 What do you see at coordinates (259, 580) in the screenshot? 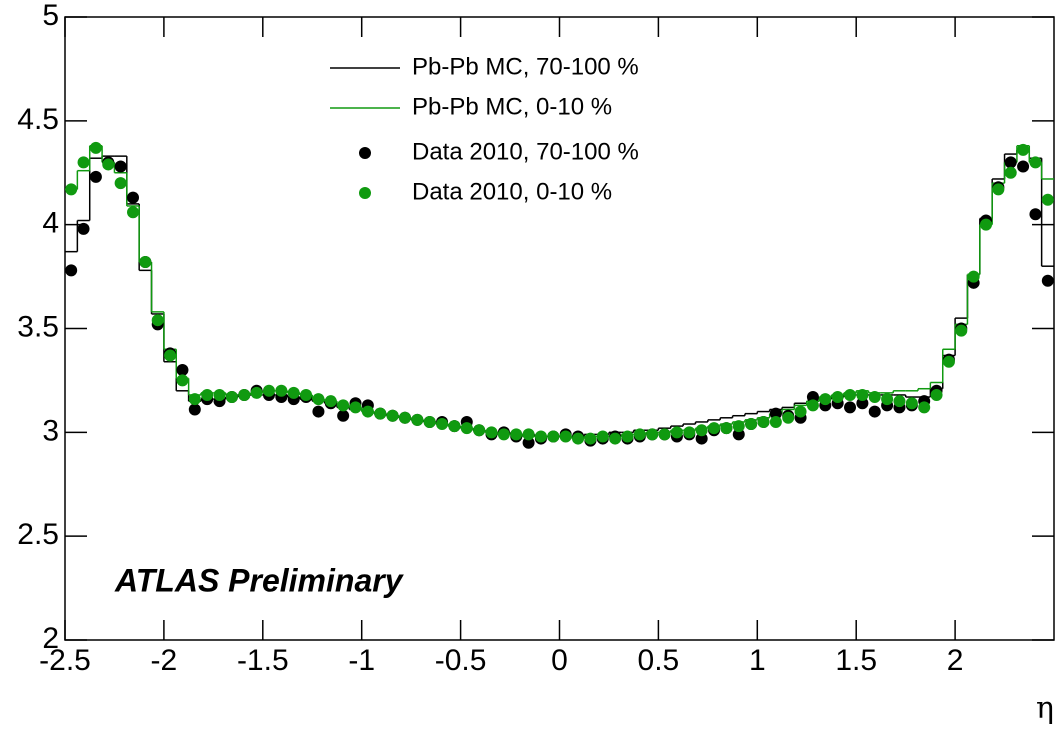
I see `annotation: ATLAS Preliminary` at bounding box center [259, 580].